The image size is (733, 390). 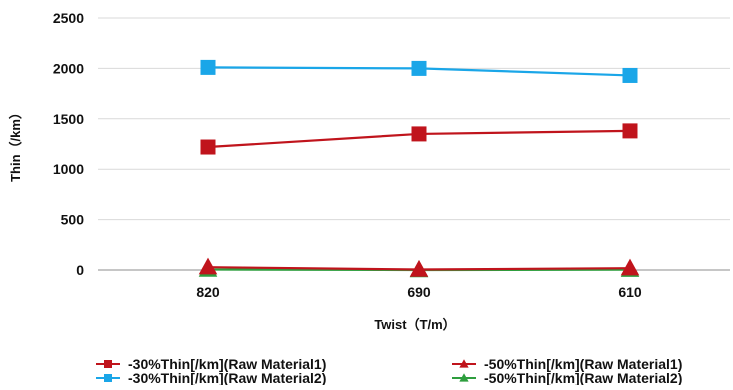 What do you see at coordinates (583, 364) in the screenshot?
I see `legend-label: -50%Thin[/km](Raw Material1)` at bounding box center [583, 364].